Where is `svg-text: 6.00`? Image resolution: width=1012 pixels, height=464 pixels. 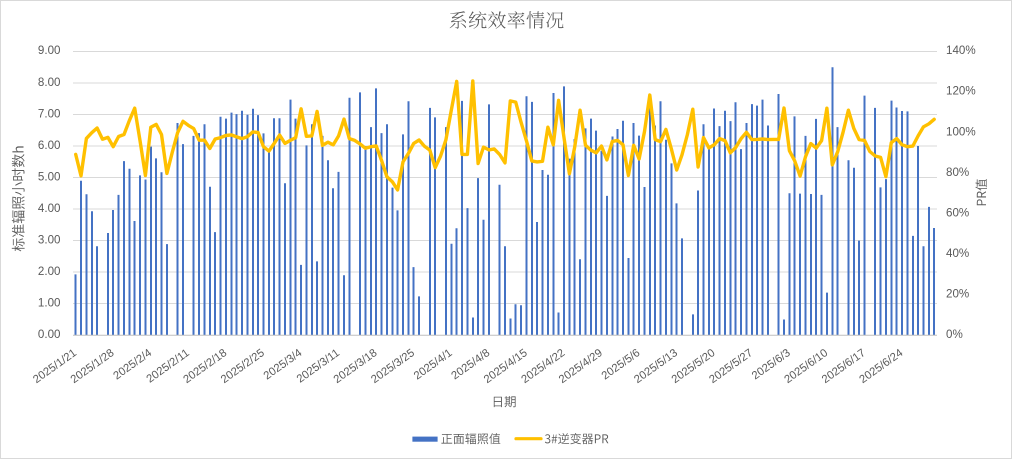 svg-text: 6.00 is located at coordinates (49, 145).